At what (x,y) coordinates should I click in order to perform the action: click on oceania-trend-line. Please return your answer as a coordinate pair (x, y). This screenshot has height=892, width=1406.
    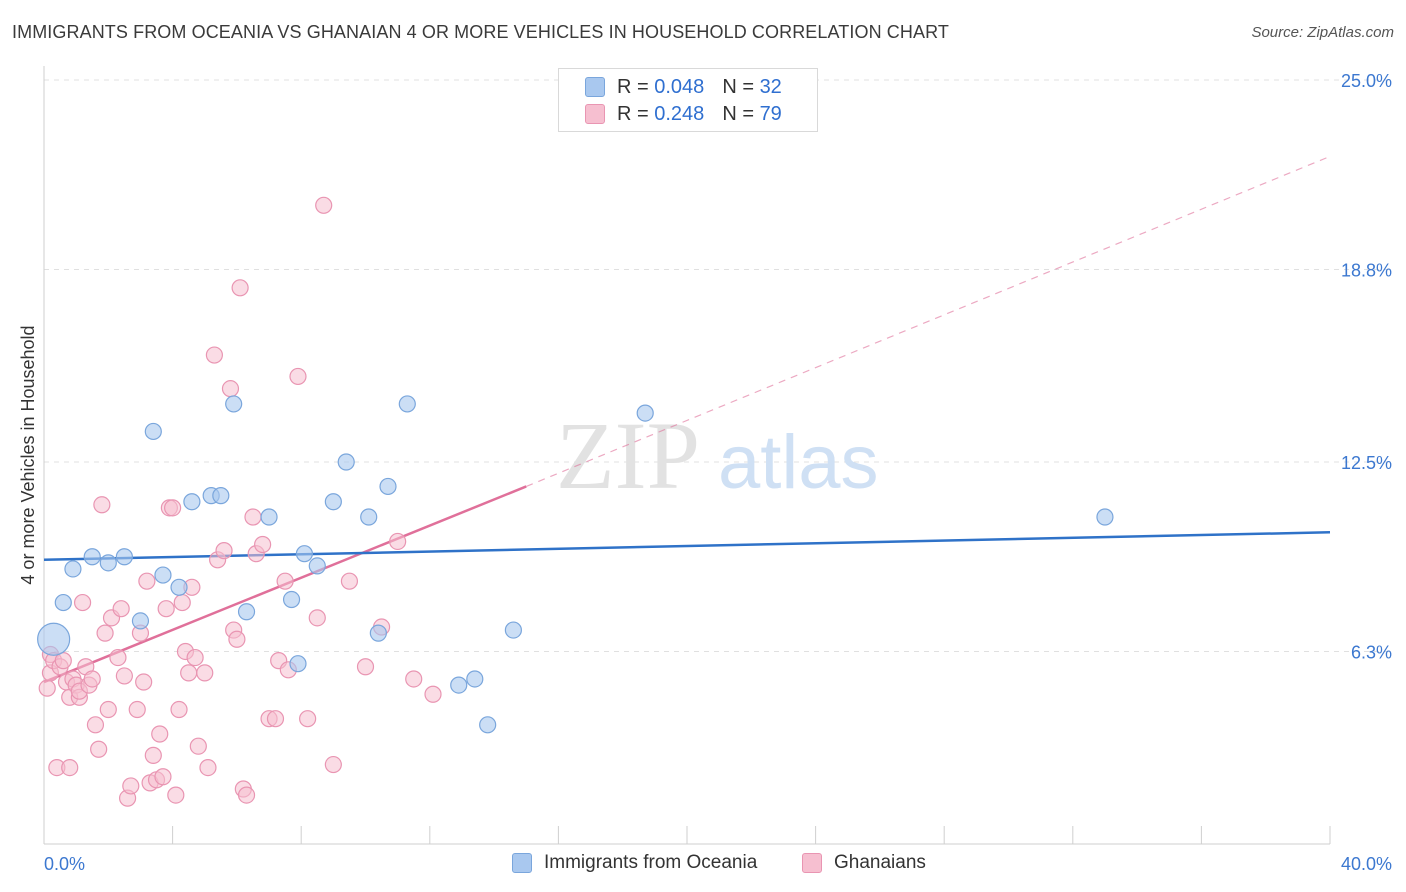
    Looking at the image, I should click on (687, 546).